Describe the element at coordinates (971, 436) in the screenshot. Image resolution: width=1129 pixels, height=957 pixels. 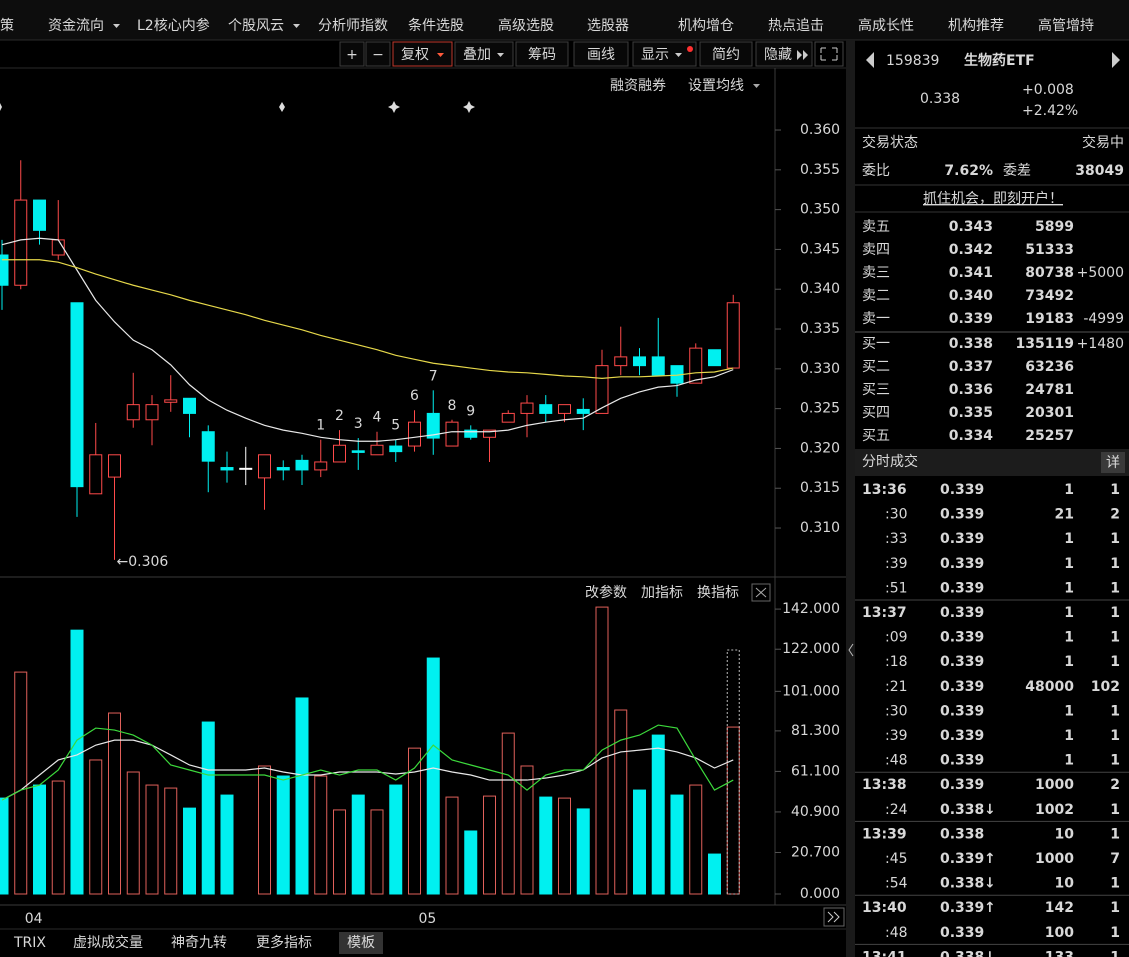
I see `book-price: 0.334` at that location.